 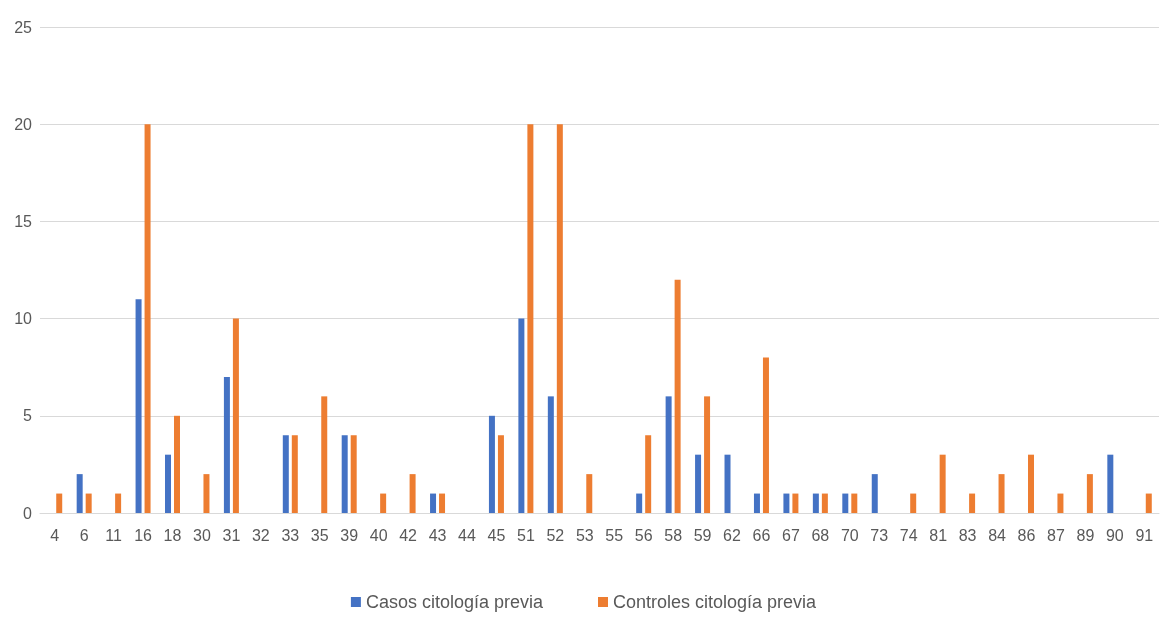 What do you see at coordinates (908, 535) in the screenshot?
I see `x-tick-label: 74` at bounding box center [908, 535].